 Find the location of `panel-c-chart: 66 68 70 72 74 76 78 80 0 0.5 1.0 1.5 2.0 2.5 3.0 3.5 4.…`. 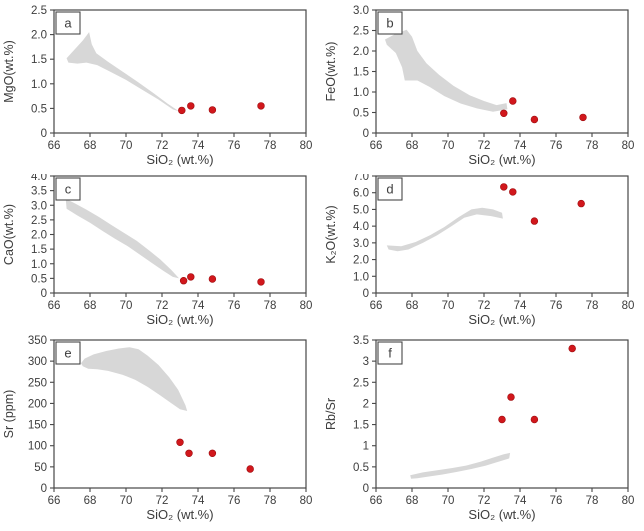

panel-c-chart: 66 68 70 72 74 76 78 80 0 0.5 1.0 1.5 2.0 2.5 3.0 3.5 4.… is located at coordinates (157, 250).